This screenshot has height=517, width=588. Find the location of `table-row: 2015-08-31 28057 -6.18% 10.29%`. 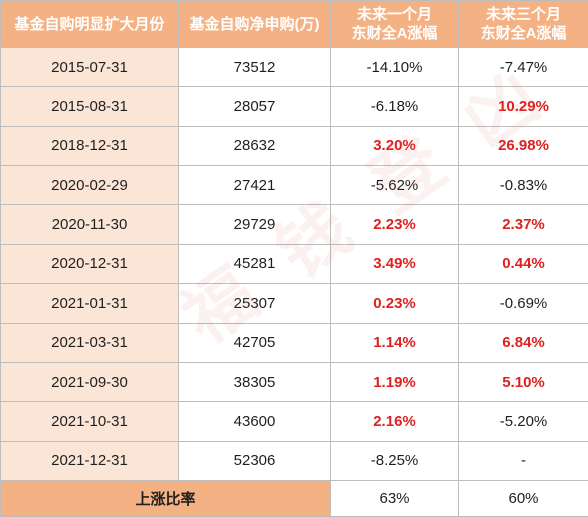

table-row: 2015-08-31 28057 -6.18% 10.29% is located at coordinates (294, 106).